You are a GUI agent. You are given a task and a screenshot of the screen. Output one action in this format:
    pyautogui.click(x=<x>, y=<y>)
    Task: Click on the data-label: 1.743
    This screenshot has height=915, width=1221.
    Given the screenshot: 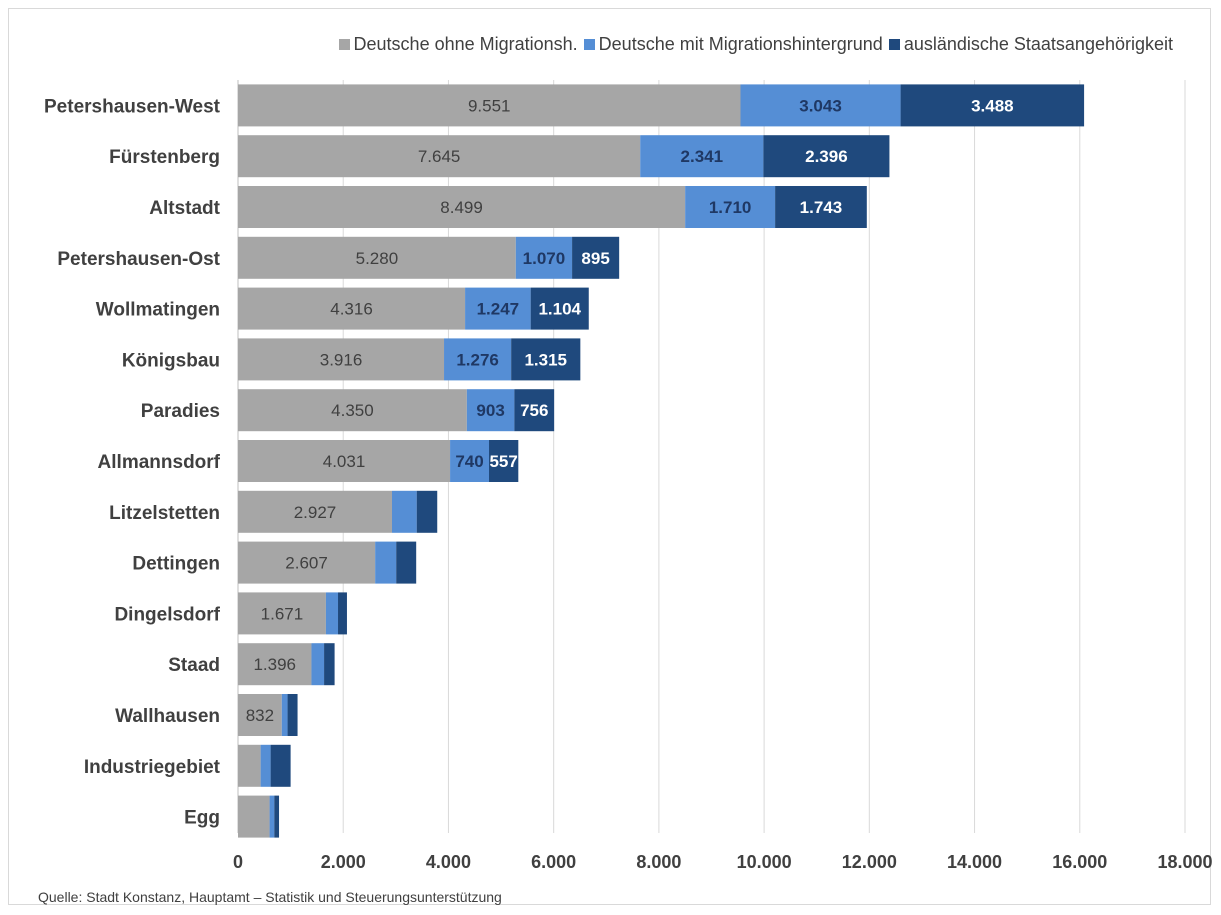 What is the action you would take?
    pyautogui.click(x=821, y=207)
    